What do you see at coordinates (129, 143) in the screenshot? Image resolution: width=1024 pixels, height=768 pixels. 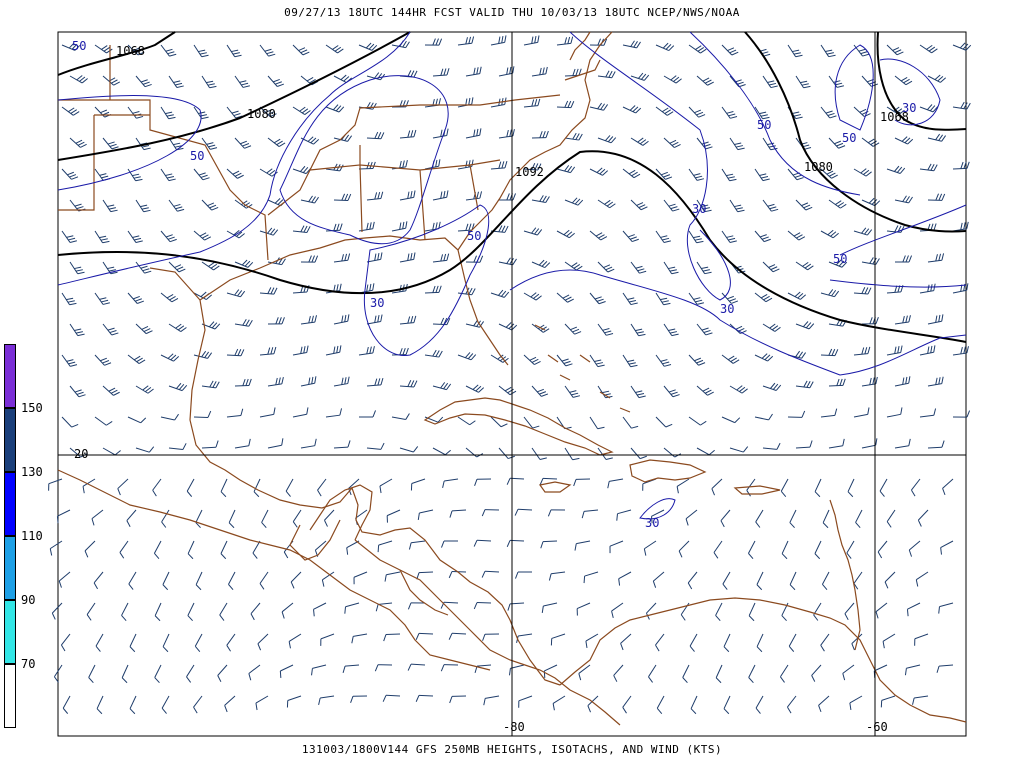 I see `isotach-50-west` at bounding box center [129, 143].